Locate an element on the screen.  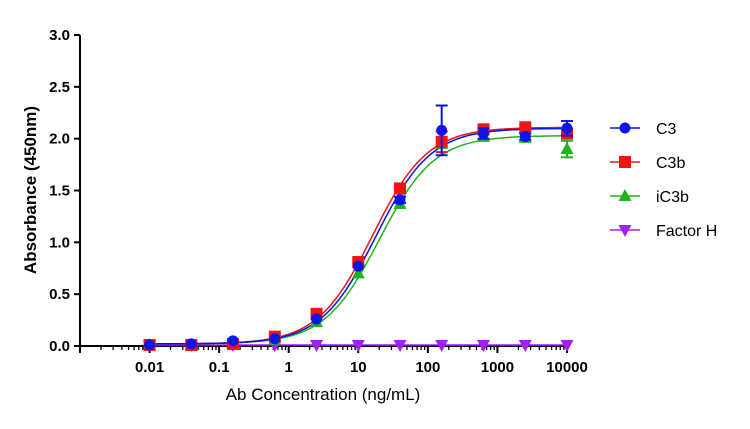
y-tick-label: 1.5 is located at coordinates (59, 191).